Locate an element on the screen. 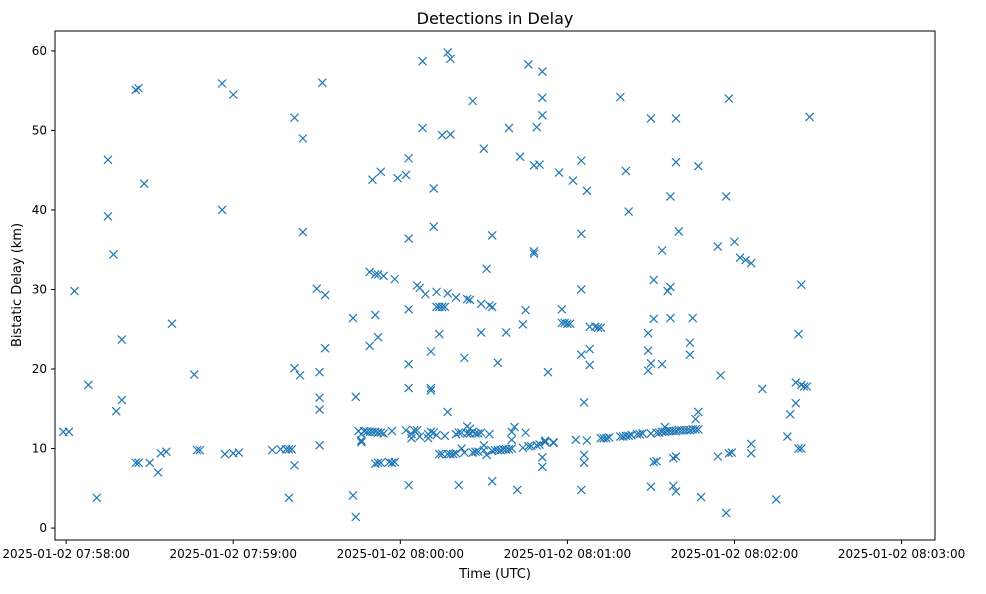 The image size is (986, 594). y-axis-ticks: 0 10 20 30 40 50 60 is located at coordinates (43, 289).